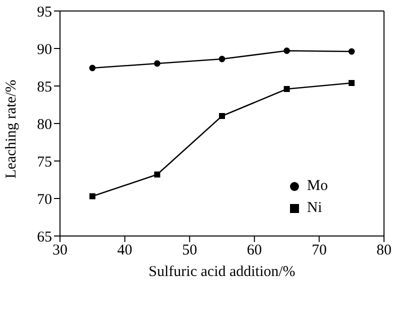 The image size is (400, 328). Describe the element at coordinates (11, 129) in the screenshot. I see `y-axis-title: Leaching rate/%` at that location.